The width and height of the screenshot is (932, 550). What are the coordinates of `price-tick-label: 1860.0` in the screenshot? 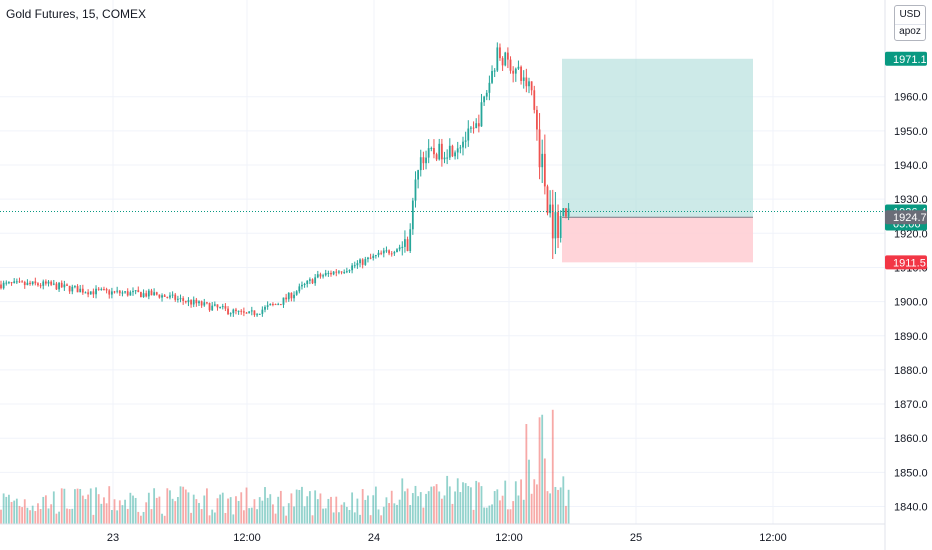 It's located at (911, 439).